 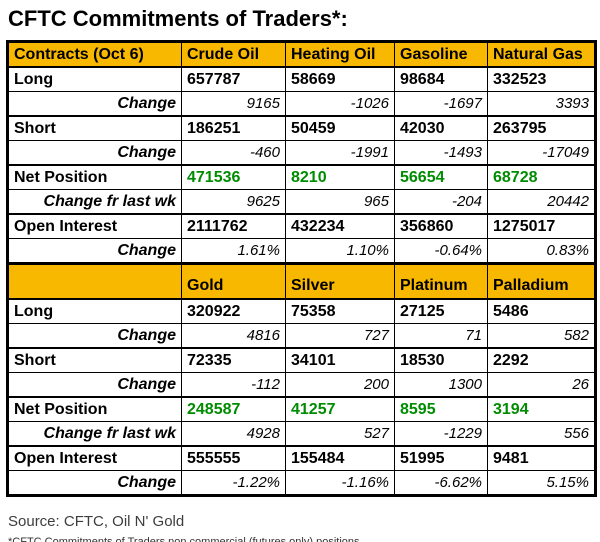 I want to click on table-row-change: Change 9165 -1026 -1697 3393, so click(x=301, y=104).